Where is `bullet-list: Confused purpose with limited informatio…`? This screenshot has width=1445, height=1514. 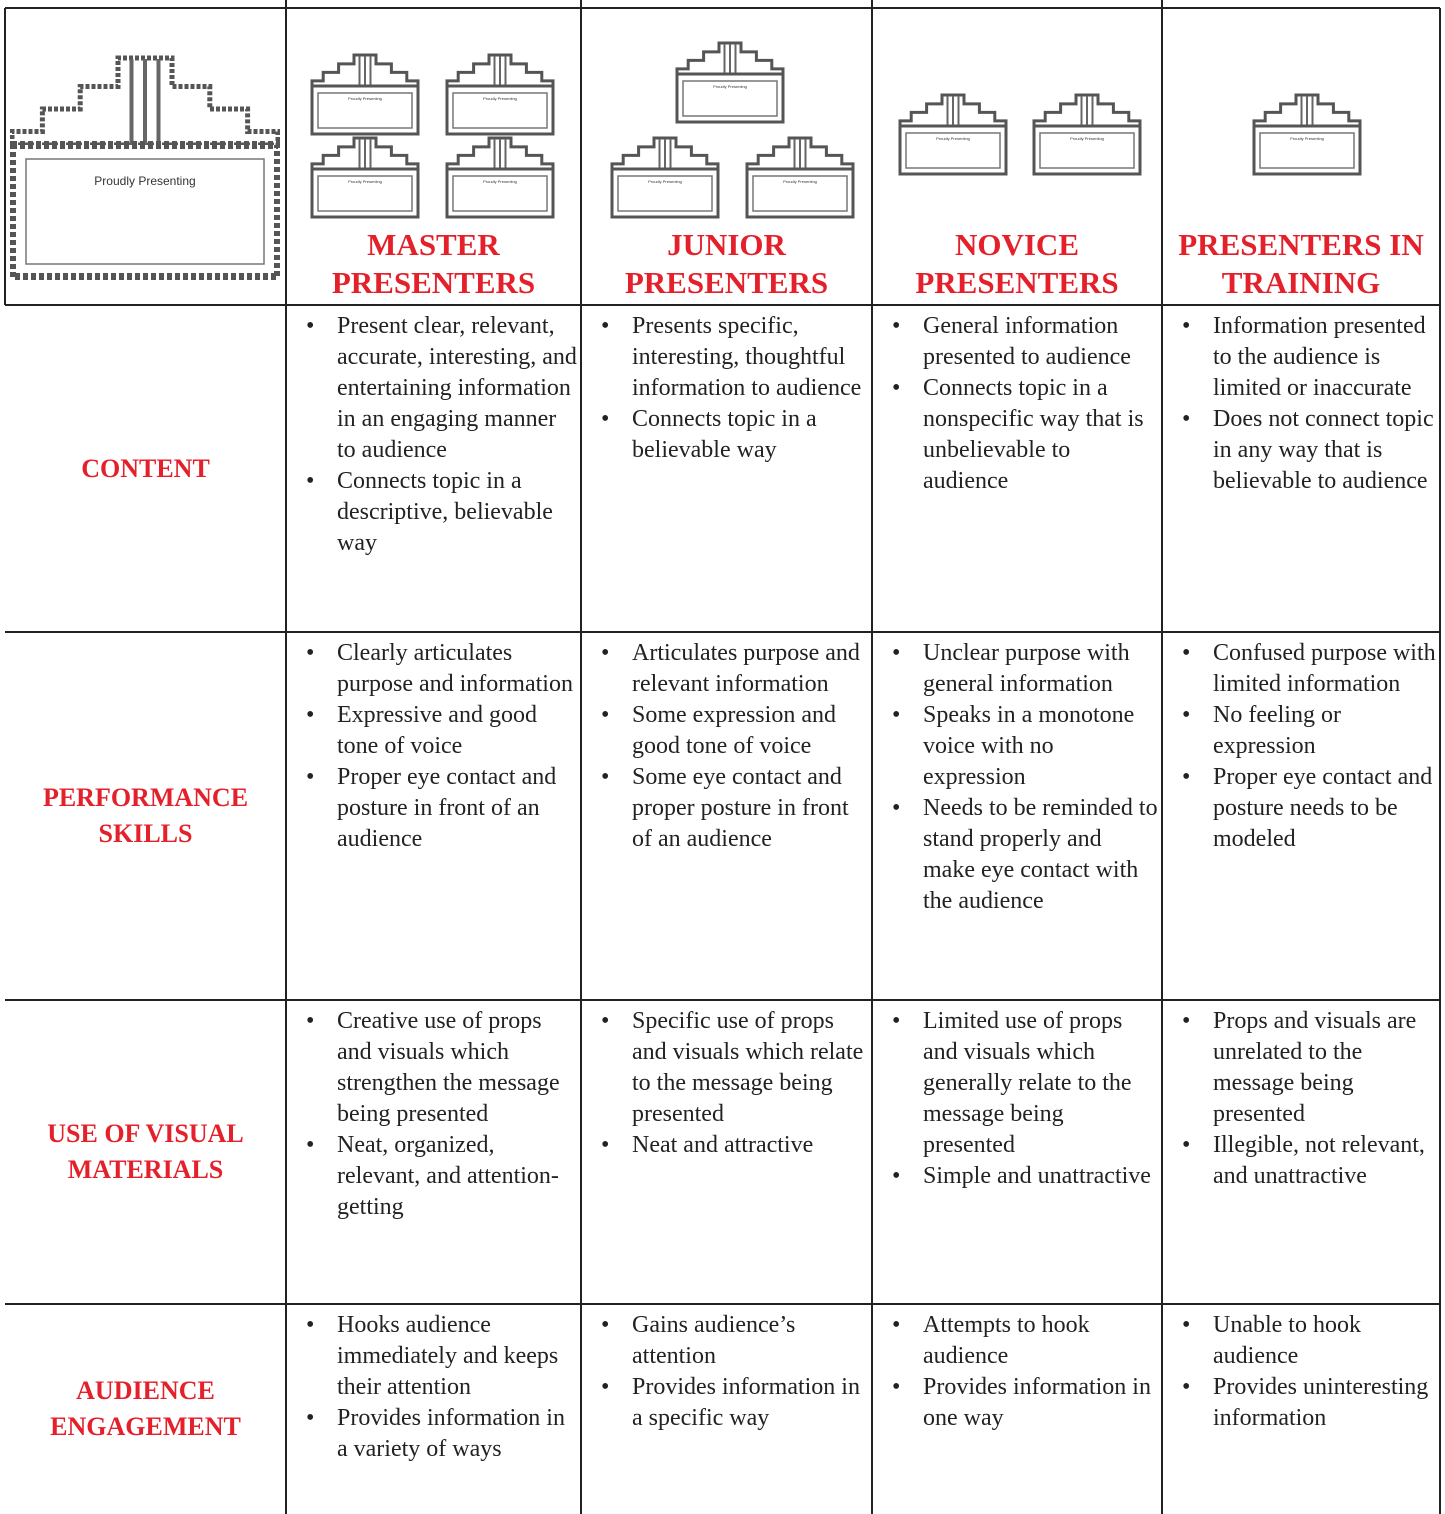
bullet-list: Confused purpose with limited informatio… is located at coordinates (1302, 746).